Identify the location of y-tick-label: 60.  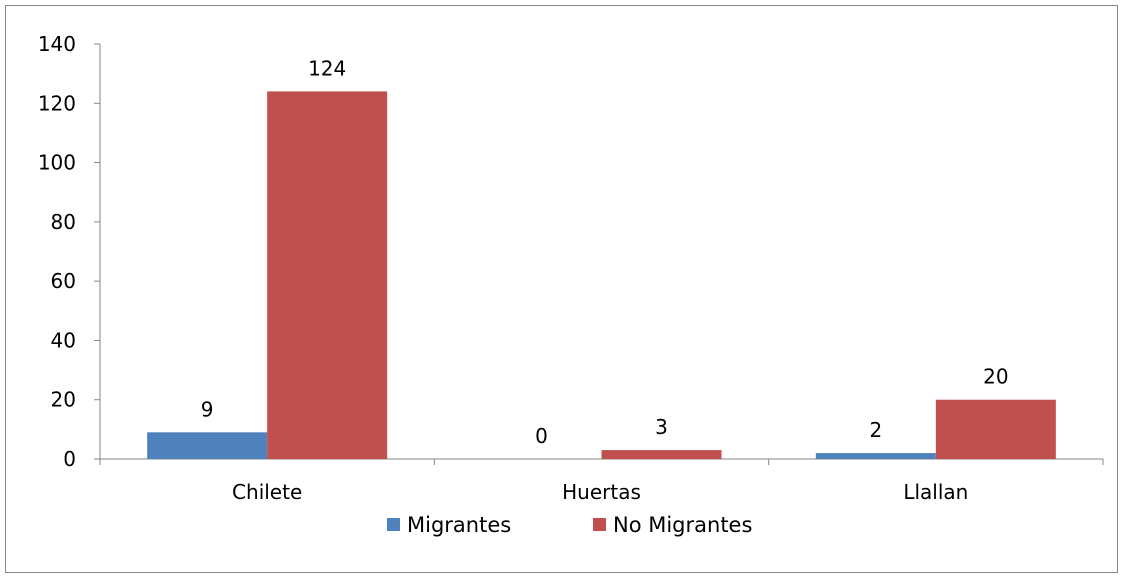
(63, 281).